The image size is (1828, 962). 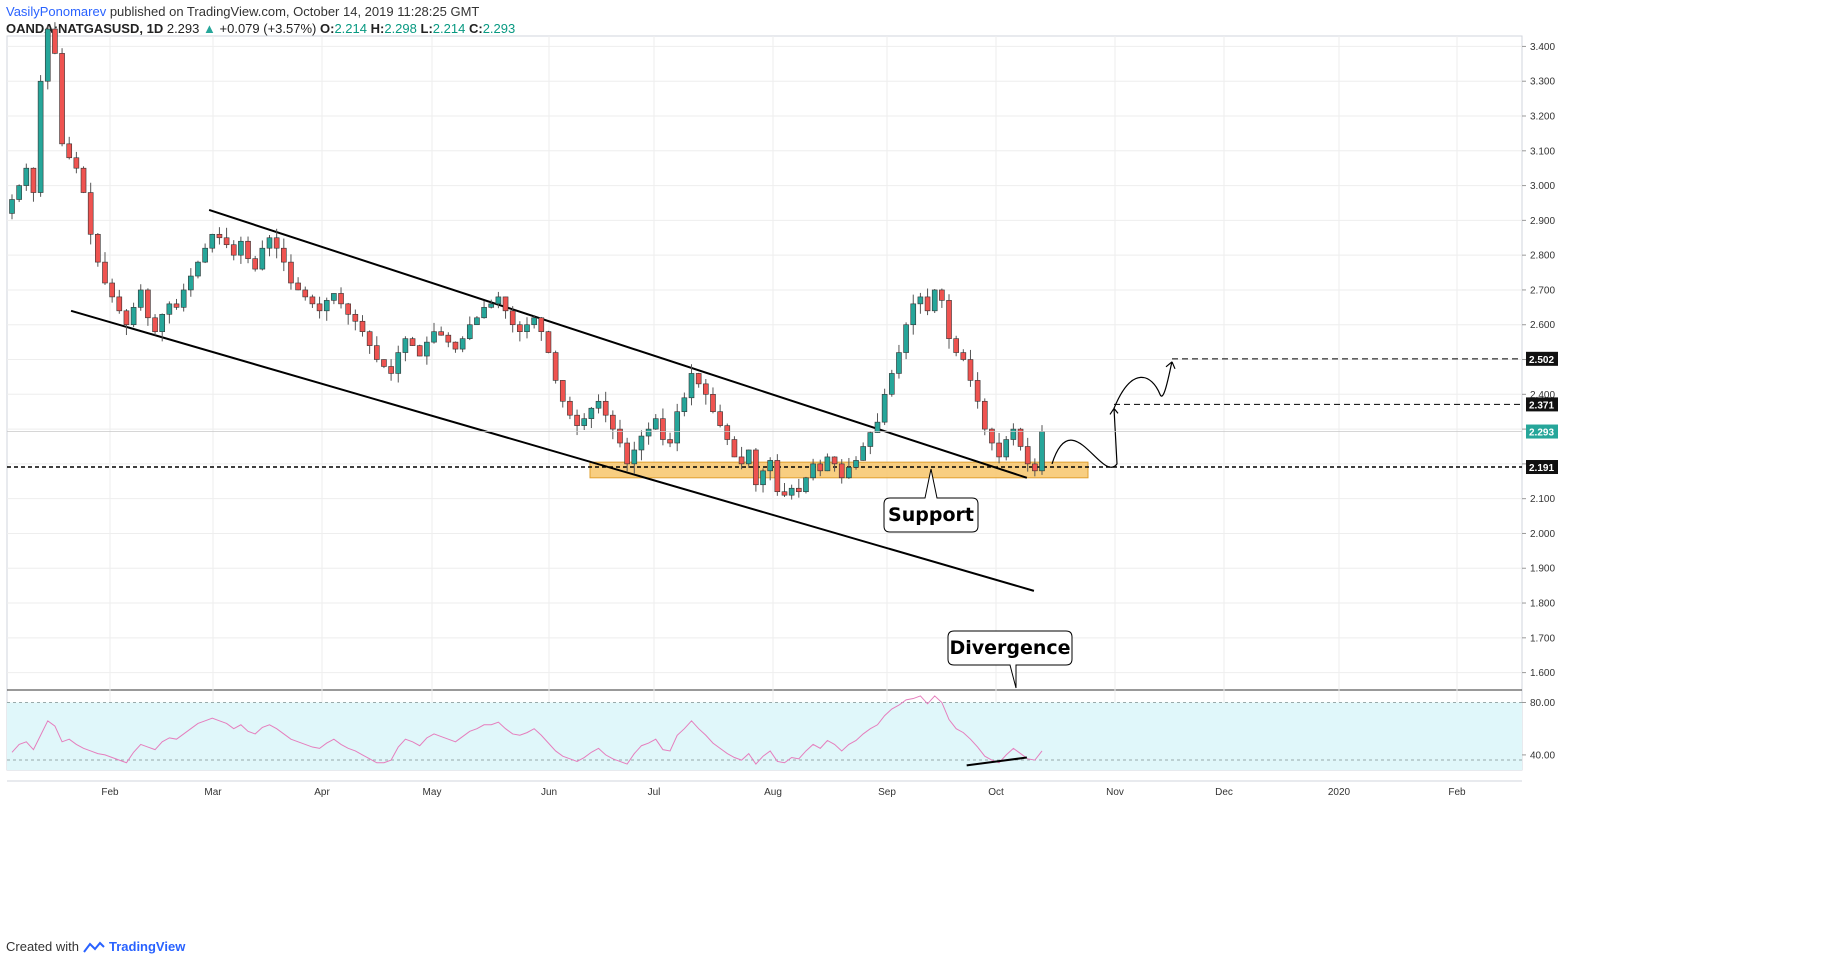 What do you see at coordinates (931, 500) in the screenshot?
I see `support-callout-bubble` at bounding box center [931, 500].